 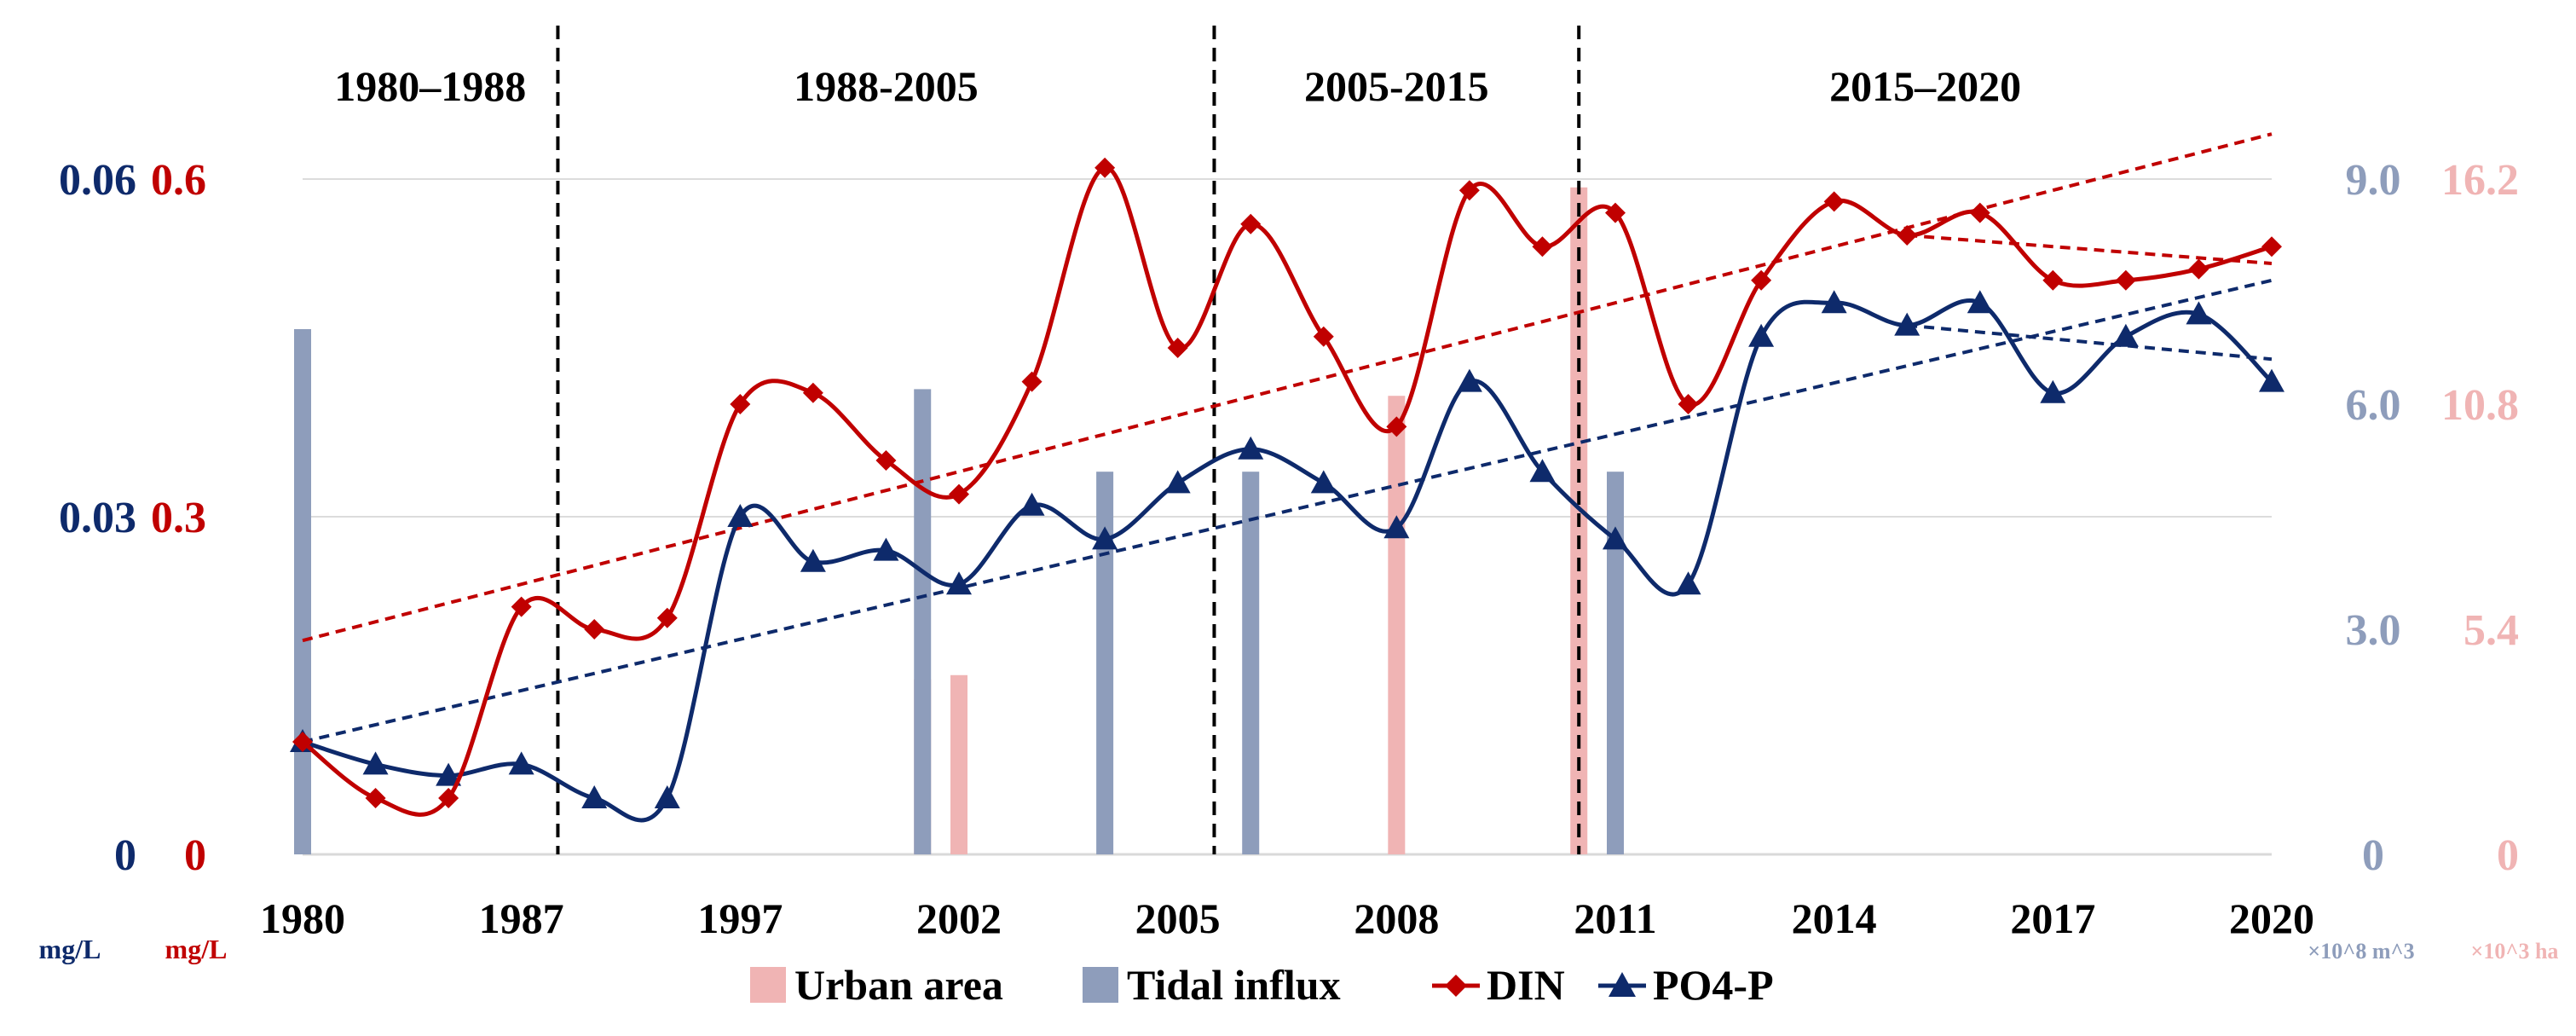 I want to click on urban-axis-tick: 10.8, so click(x=2480, y=405).